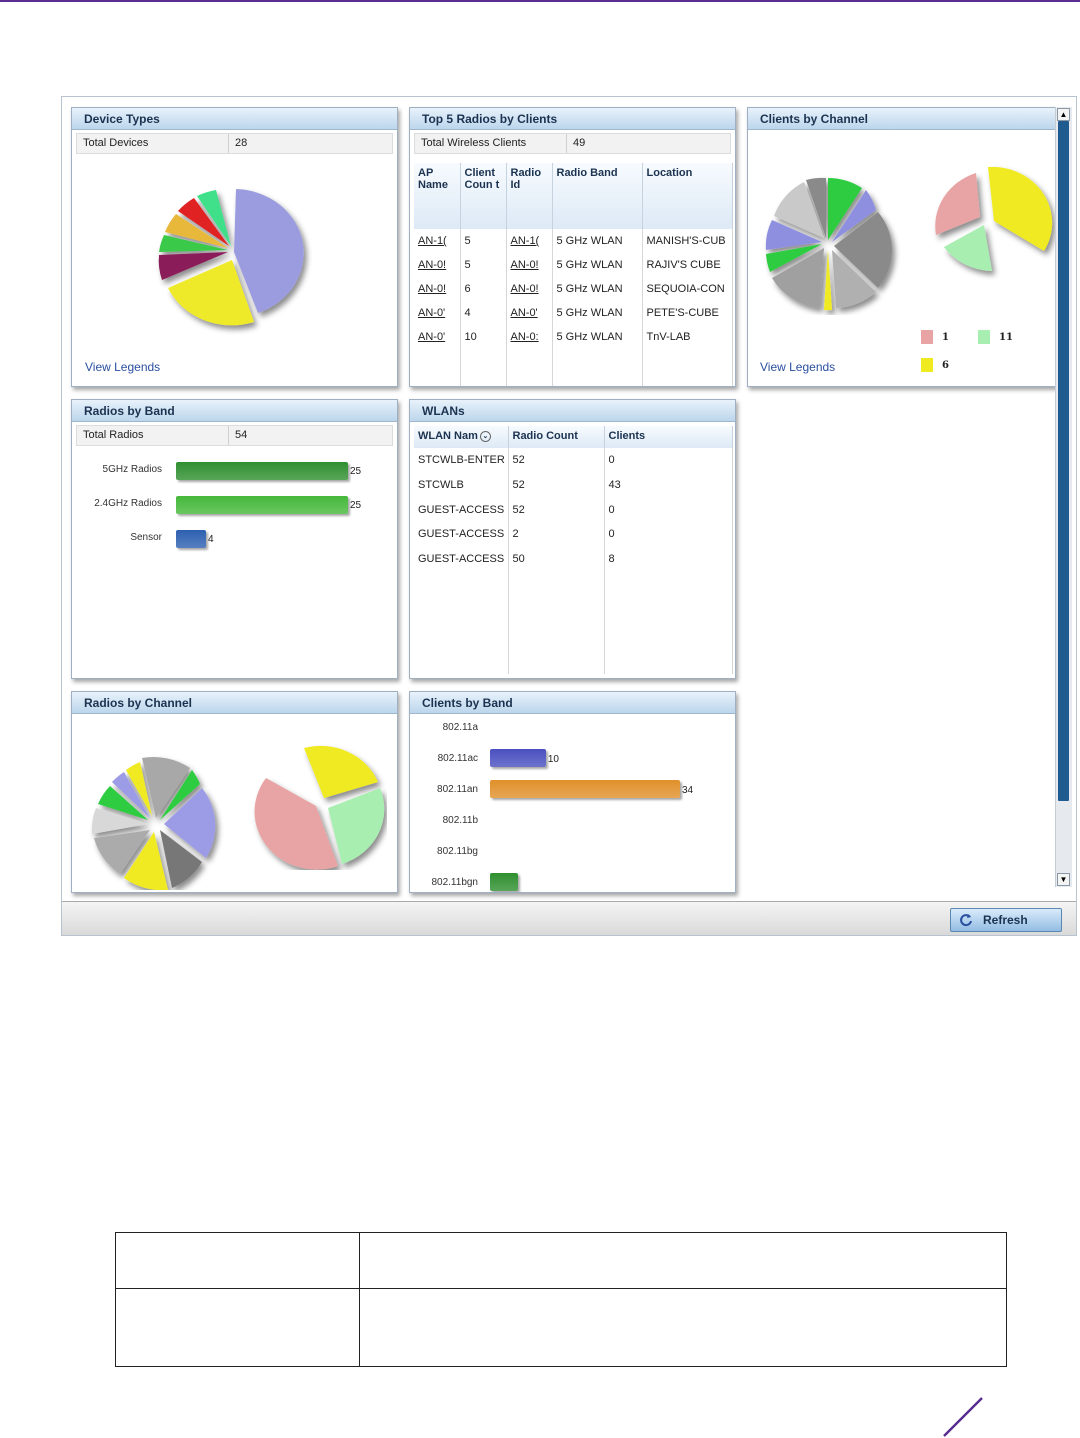  I want to click on table-row: AN-0' 4 AN-0' 5 GHz WLAN PETE'S-CUBE, so click(573, 313).